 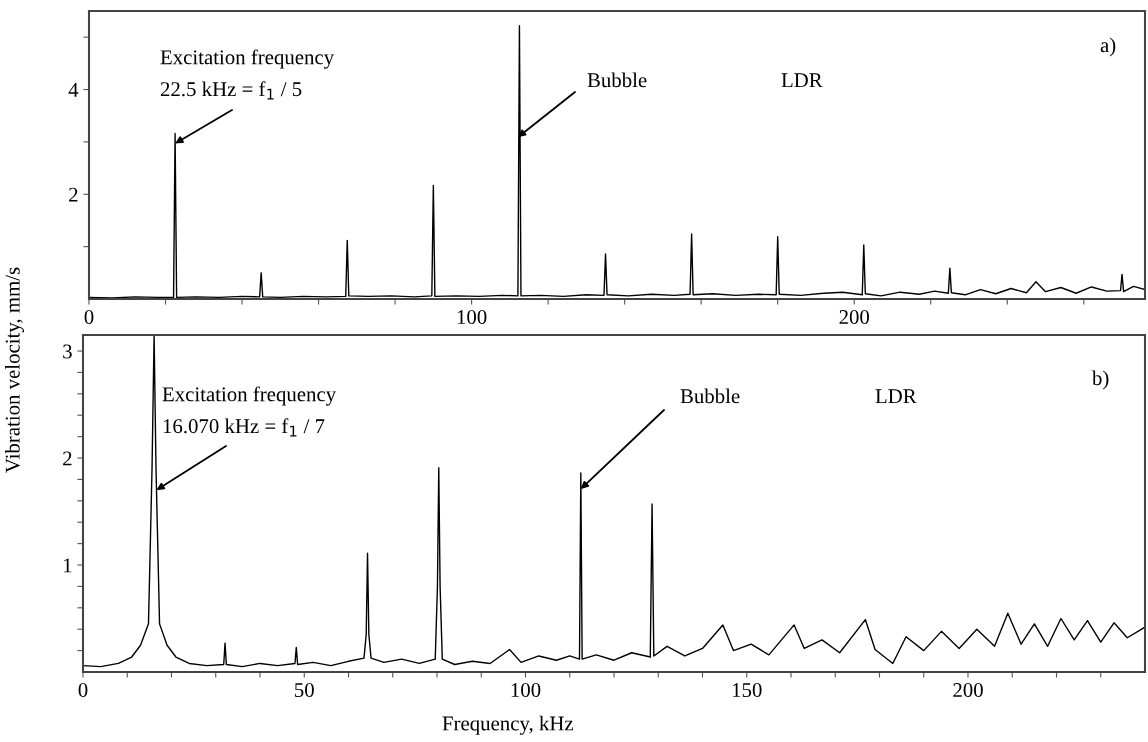 What do you see at coordinates (1100, 380) in the screenshot?
I see `annotation: b)` at bounding box center [1100, 380].